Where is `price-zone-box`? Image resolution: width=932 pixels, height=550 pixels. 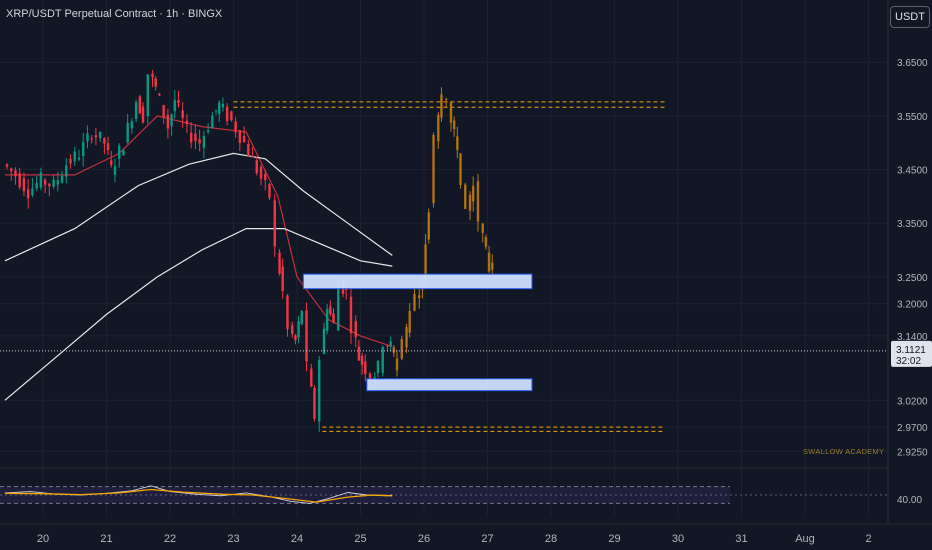 price-zone-box is located at coordinates (417, 281).